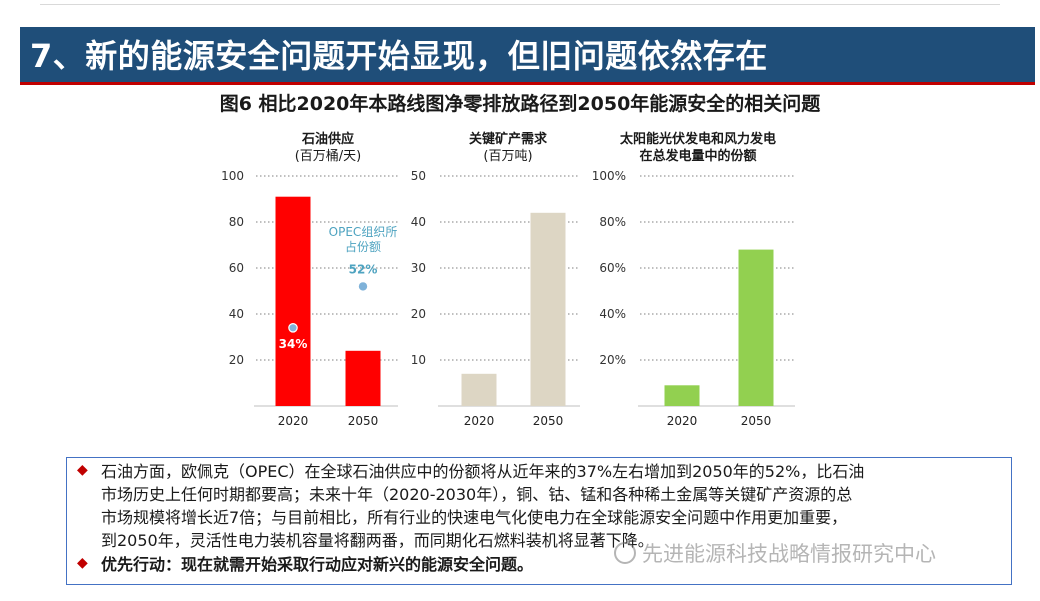 This screenshot has width=1040, height=601. What do you see at coordinates (327, 139) in the screenshot?
I see `oil-chart-title: 石油供应` at bounding box center [327, 139].